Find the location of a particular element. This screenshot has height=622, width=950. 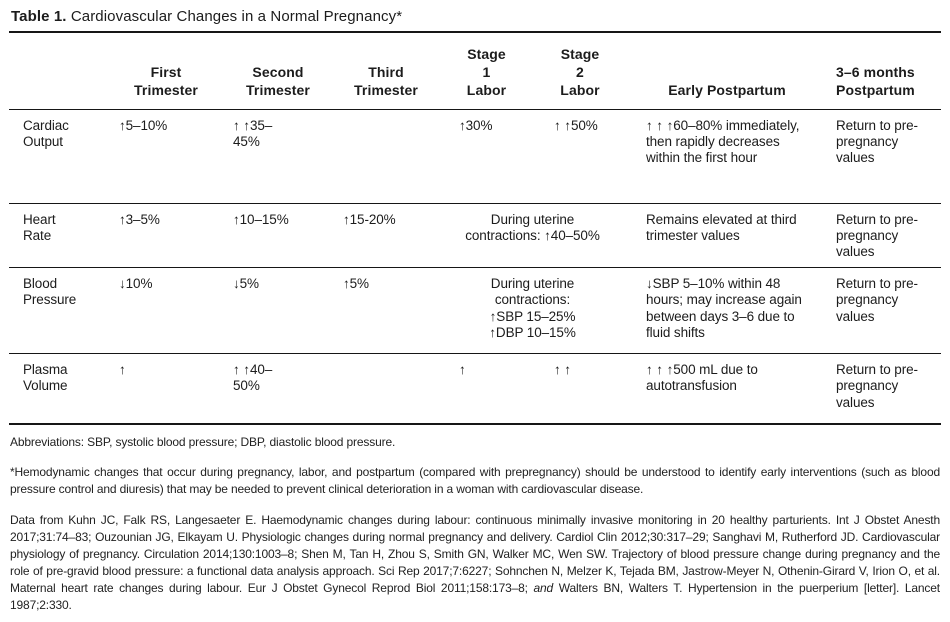

cardiac-output-third-trimester is located at coordinates (386, 156).